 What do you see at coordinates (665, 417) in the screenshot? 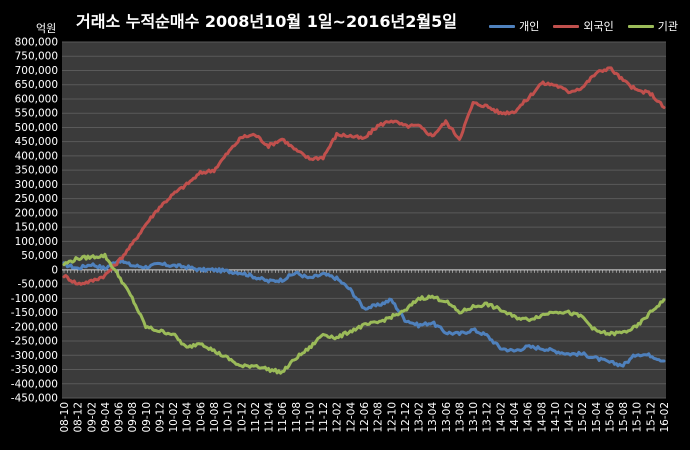
I see `x-tick-label-44: 16-02` at bounding box center [665, 417].